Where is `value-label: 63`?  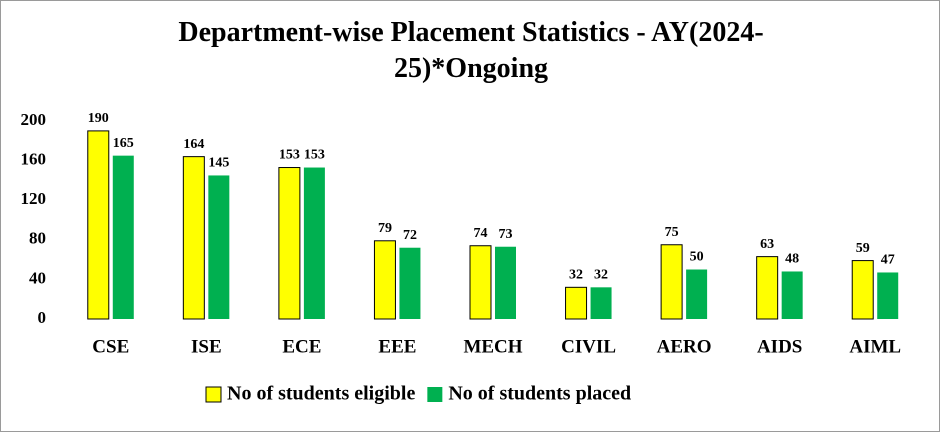
value-label: 63 is located at coordinates (767, 244).